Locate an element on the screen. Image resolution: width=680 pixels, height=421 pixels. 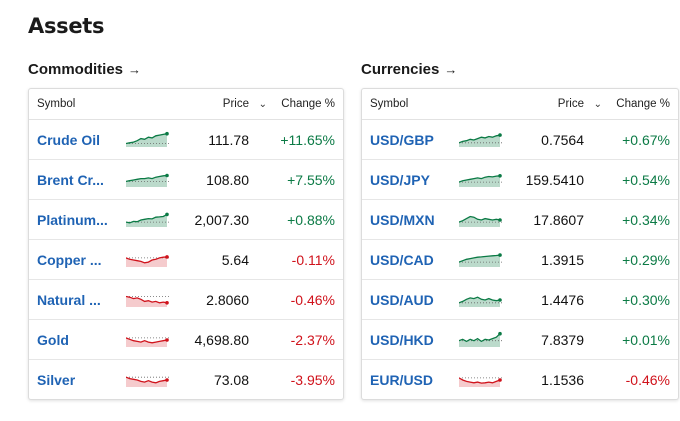
page-title: Assets is located at coordinates (66, 26).